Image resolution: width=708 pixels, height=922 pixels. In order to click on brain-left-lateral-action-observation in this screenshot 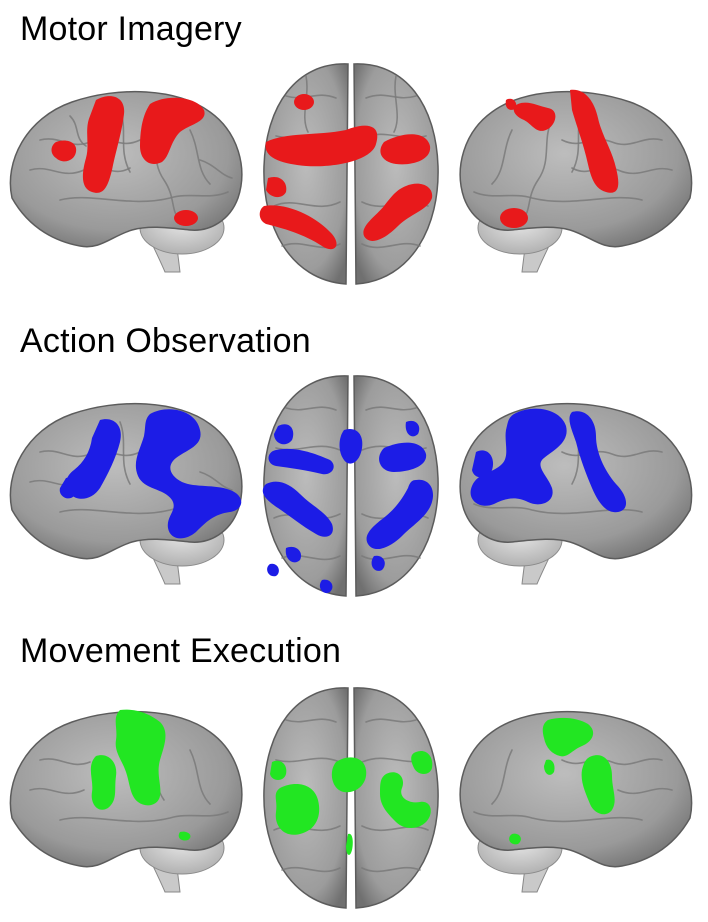, I will do `click(126, 493)`.